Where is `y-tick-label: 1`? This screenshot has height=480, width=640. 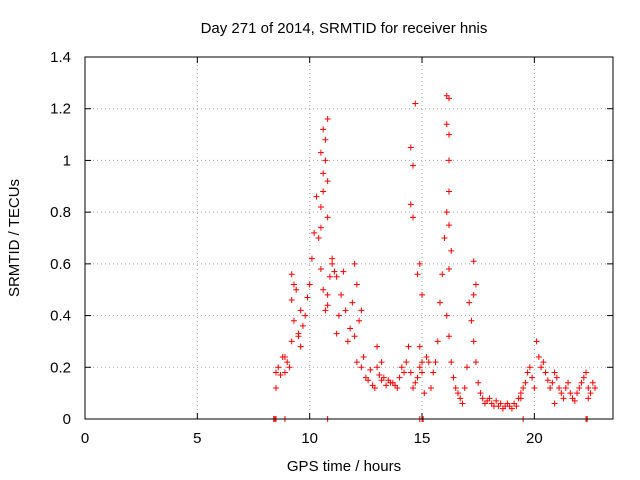 y-tick-label: 1 is located at coordinates (67, 160).